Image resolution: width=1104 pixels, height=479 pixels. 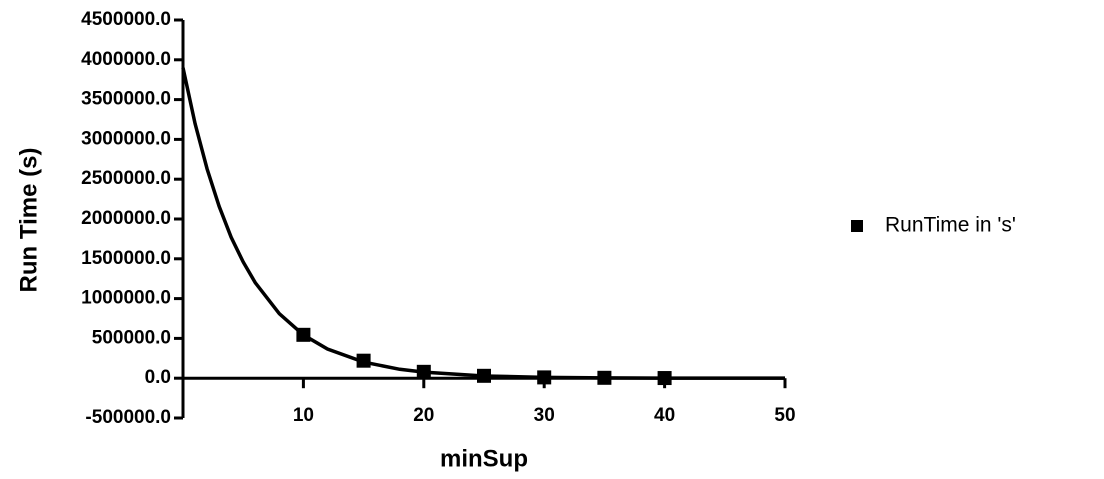 What do you see at coordinates (28, 220) in the screenshot?
I see `y-axis-title: Run Time (s)` at bounding box center [28, 220].